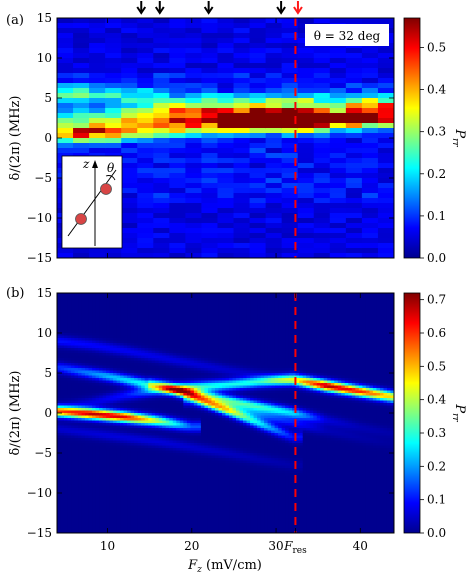  I want to click on y-tick-label: 0, so click(48, 138).